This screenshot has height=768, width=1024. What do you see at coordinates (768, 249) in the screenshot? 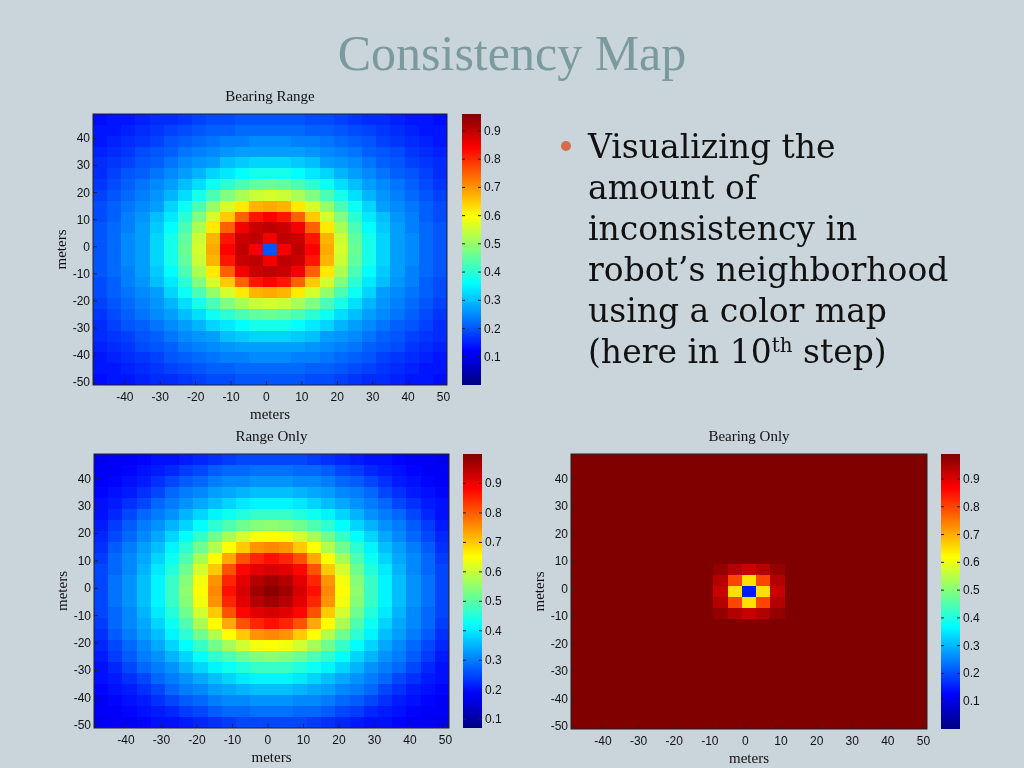
I see `text: Visualizing the amount of inconsistency in robot’s neighborhood using a color map (here in 10$^{th}$ step)` at bounding box center [768, 249].